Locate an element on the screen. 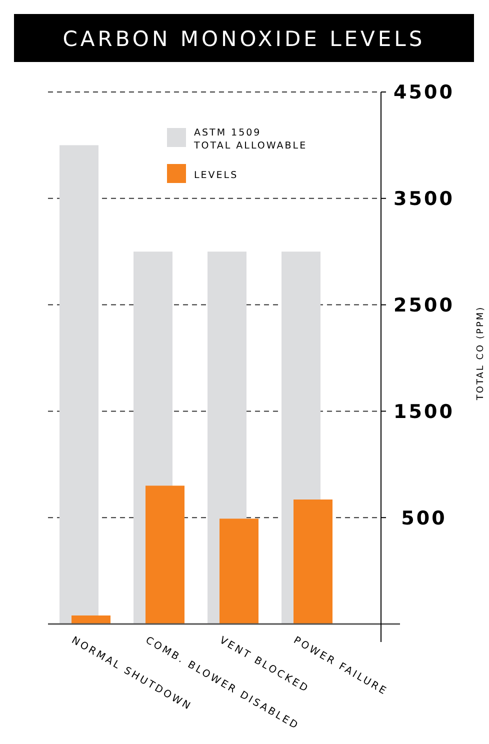  y-tick-label: 500 is located at coordinates (424, 518).